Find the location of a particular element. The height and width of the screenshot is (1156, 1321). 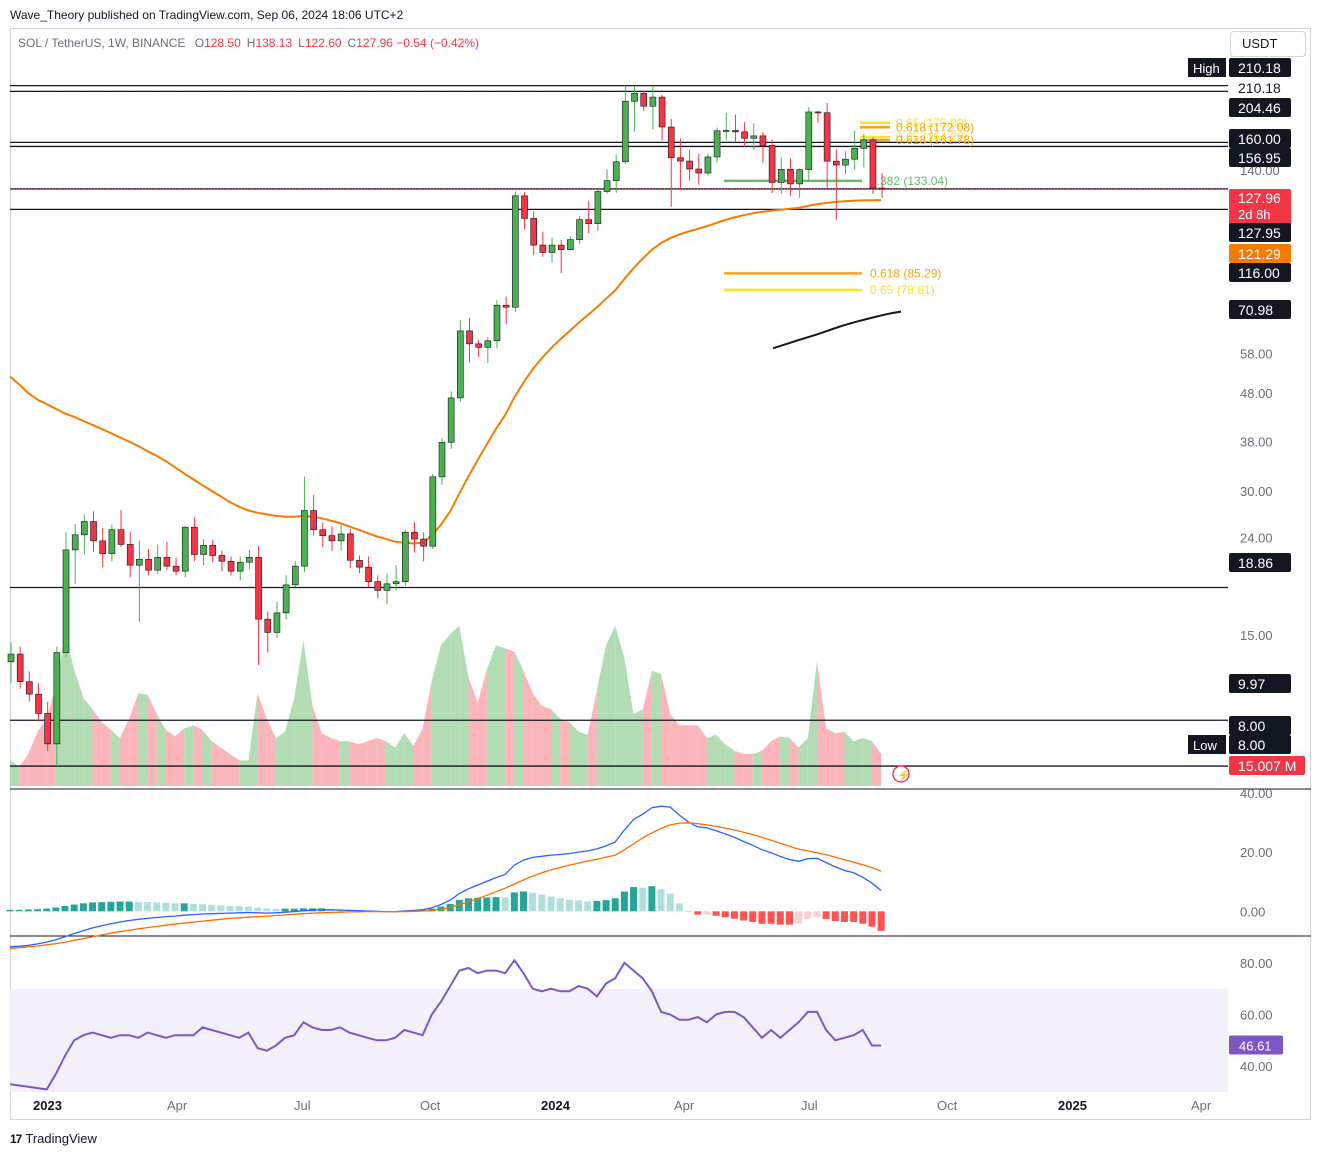

price-label-value: 210.18 is located at coordinates (1259, 68).